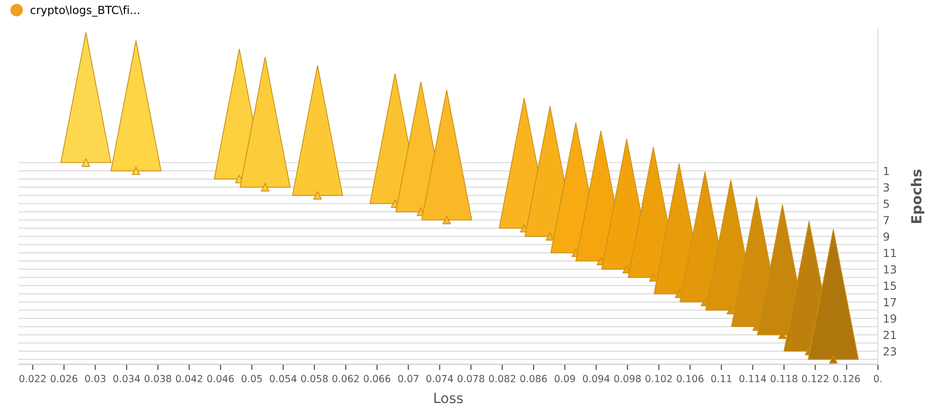  What do you see at coordinates (890, 253) in the screenshot?
I see `y-tick-label: 11` at bounding box center [890, 253].